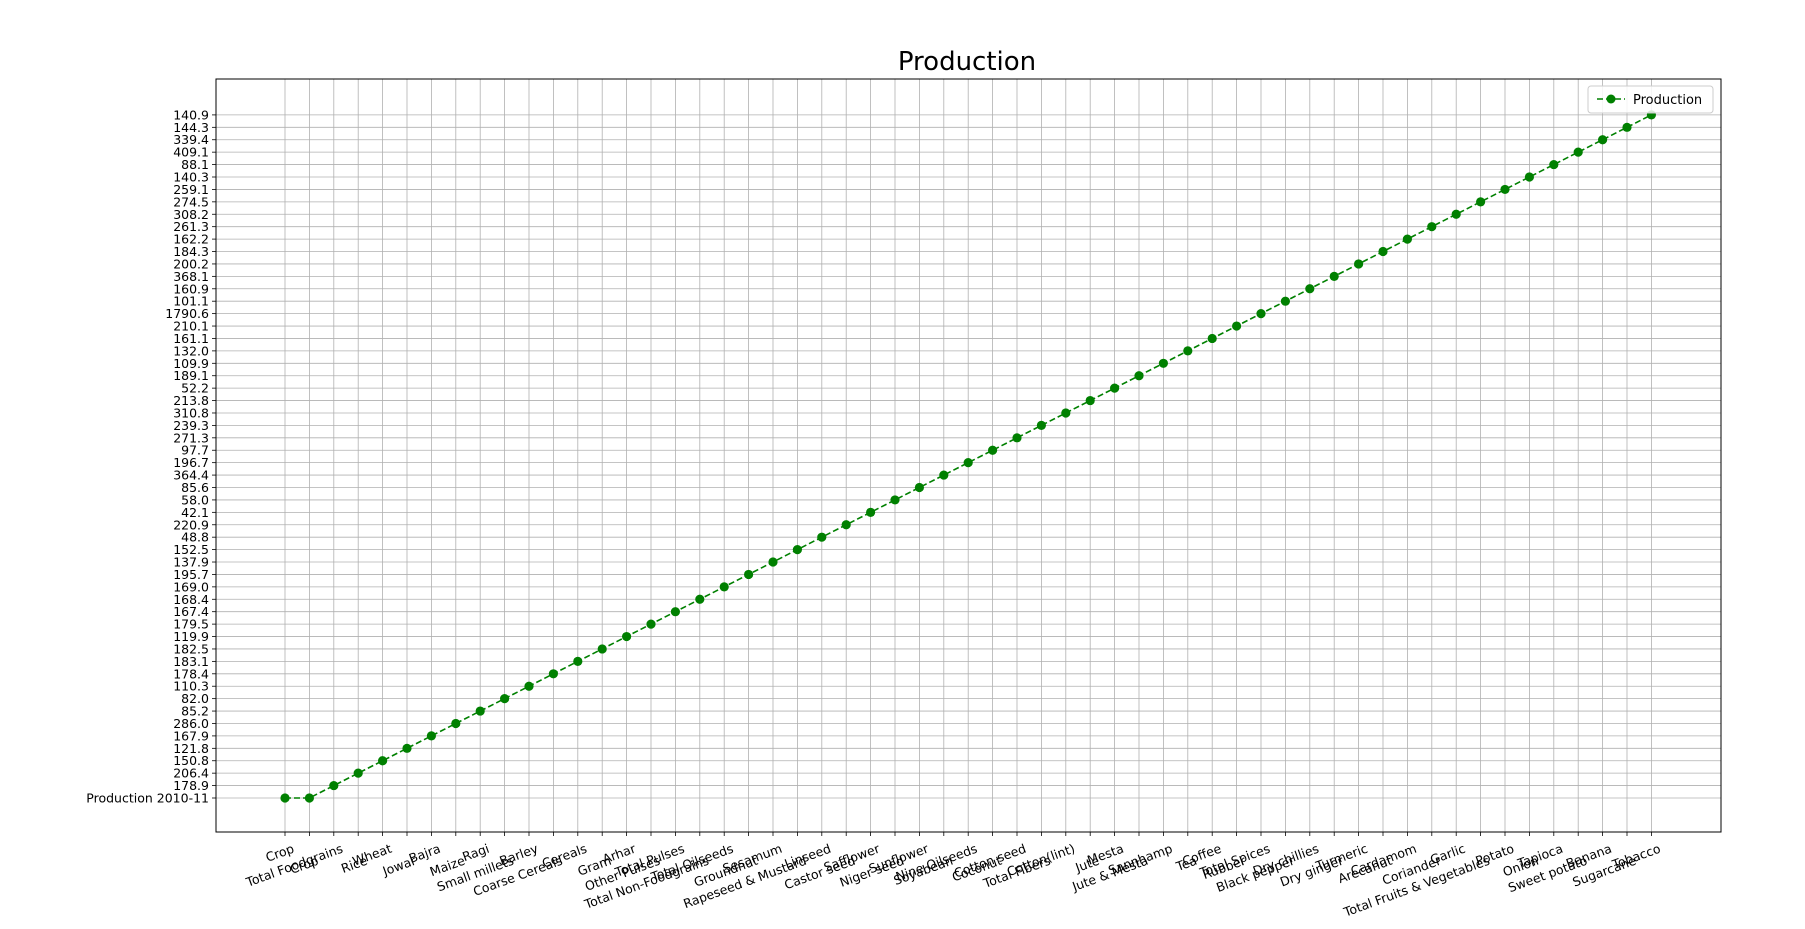  What do you see at coordinates (191, 586) in the screenshot?
I see `y-tick-label: 169.0` at bounding box center [191, 586].